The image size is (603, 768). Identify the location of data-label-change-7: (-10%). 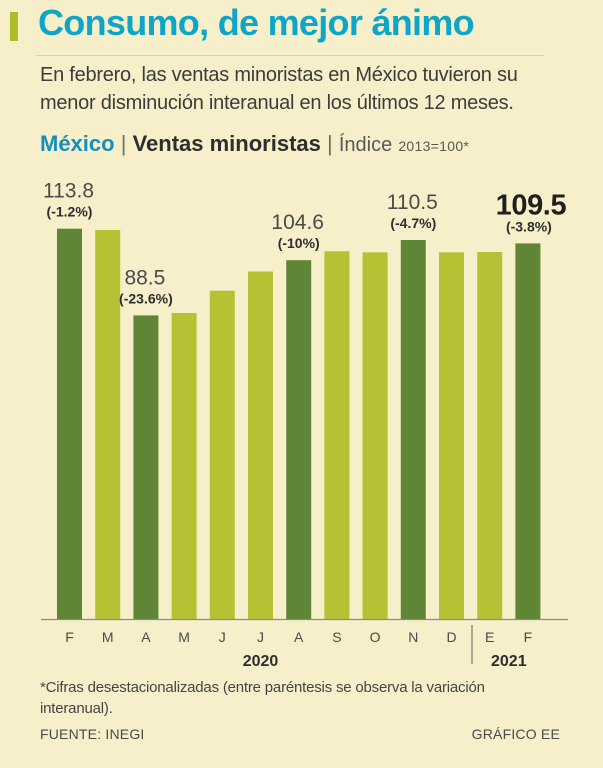
(299, 243).